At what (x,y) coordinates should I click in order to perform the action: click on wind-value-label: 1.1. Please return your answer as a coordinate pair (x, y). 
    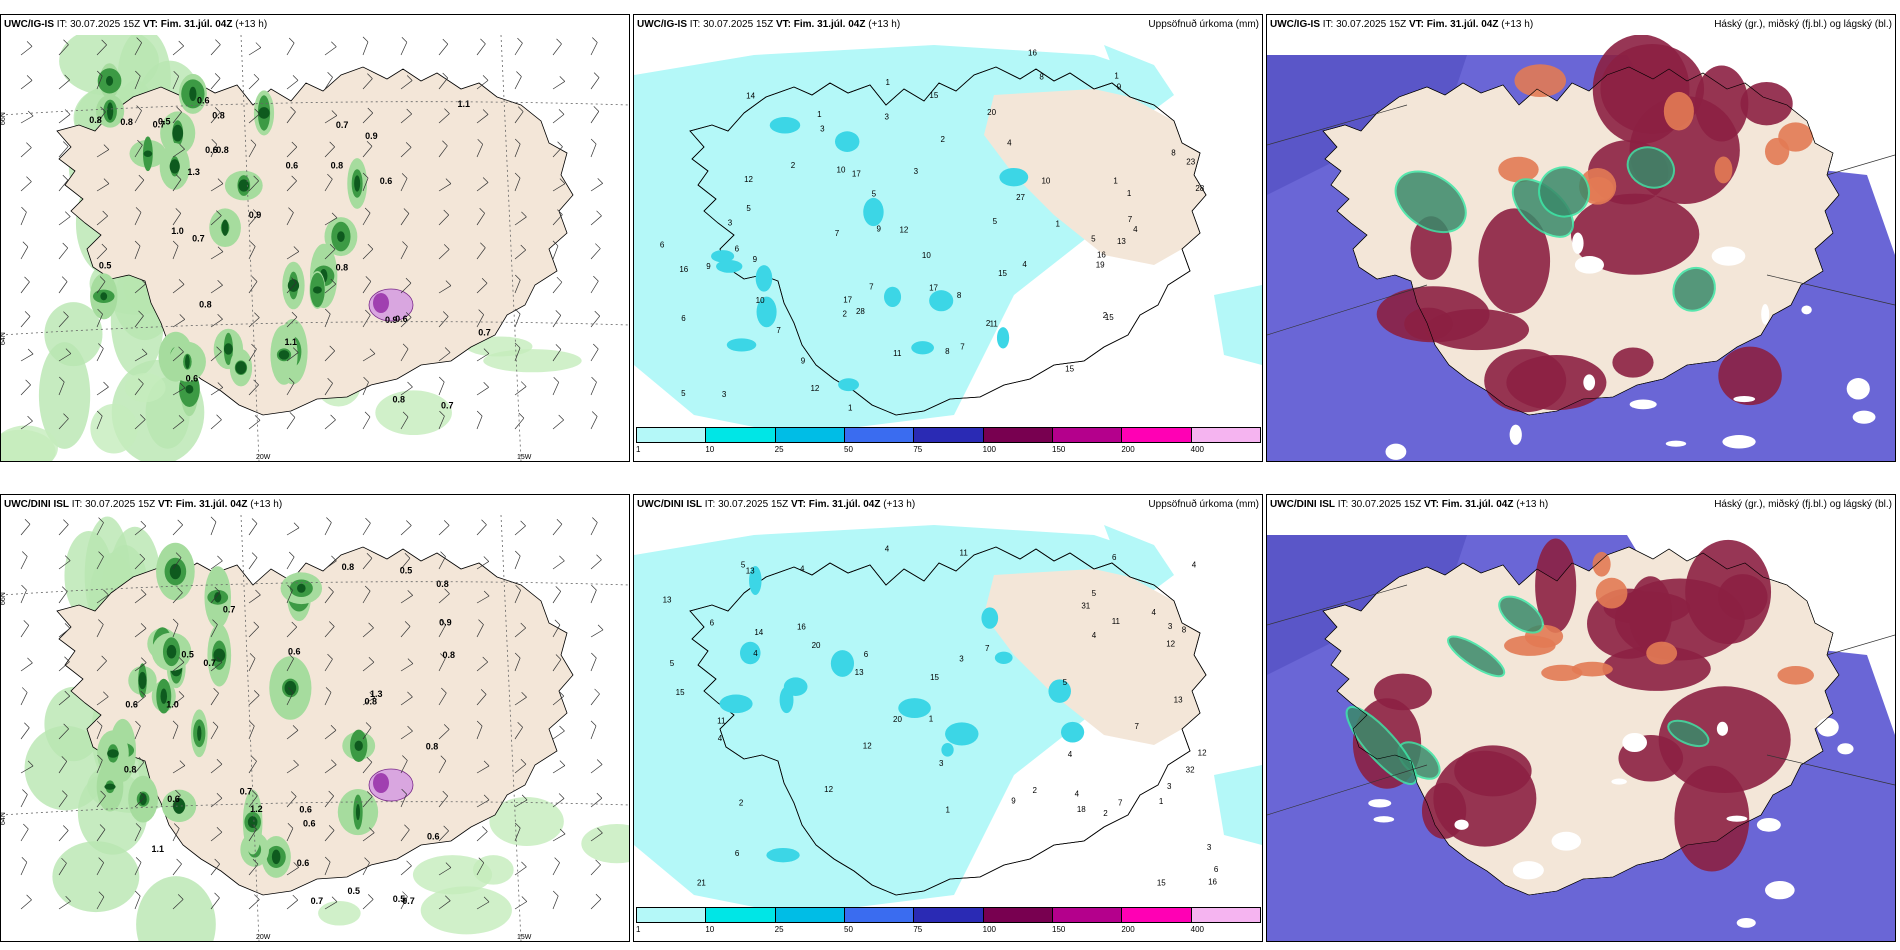
    Looking at the image, I should click on (158, 849).